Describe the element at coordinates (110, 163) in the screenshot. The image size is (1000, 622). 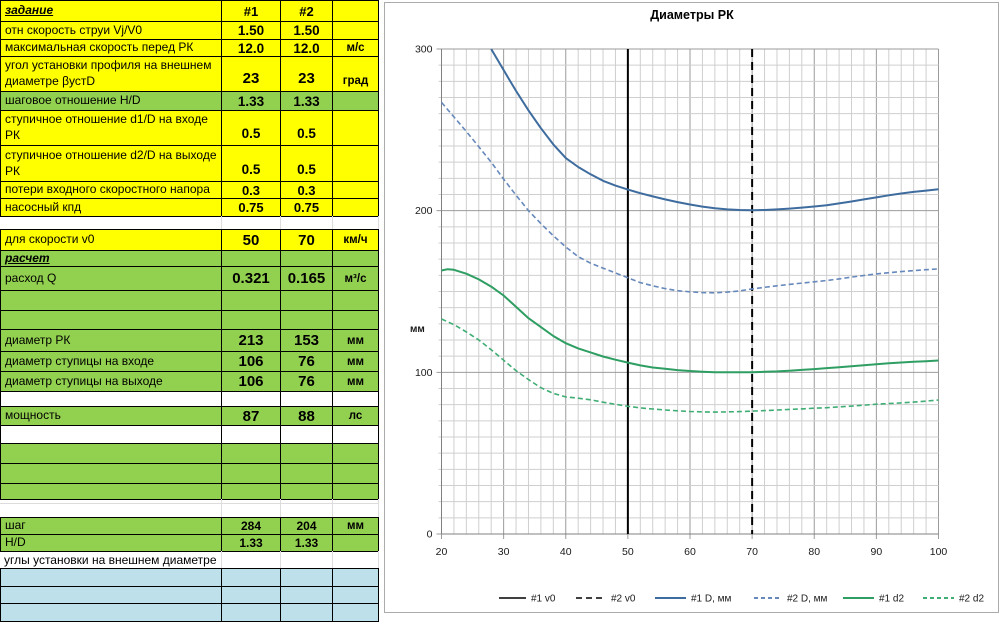
I see `table-cell-label: ступичное отношение d2/D на выходе РК` at that location.